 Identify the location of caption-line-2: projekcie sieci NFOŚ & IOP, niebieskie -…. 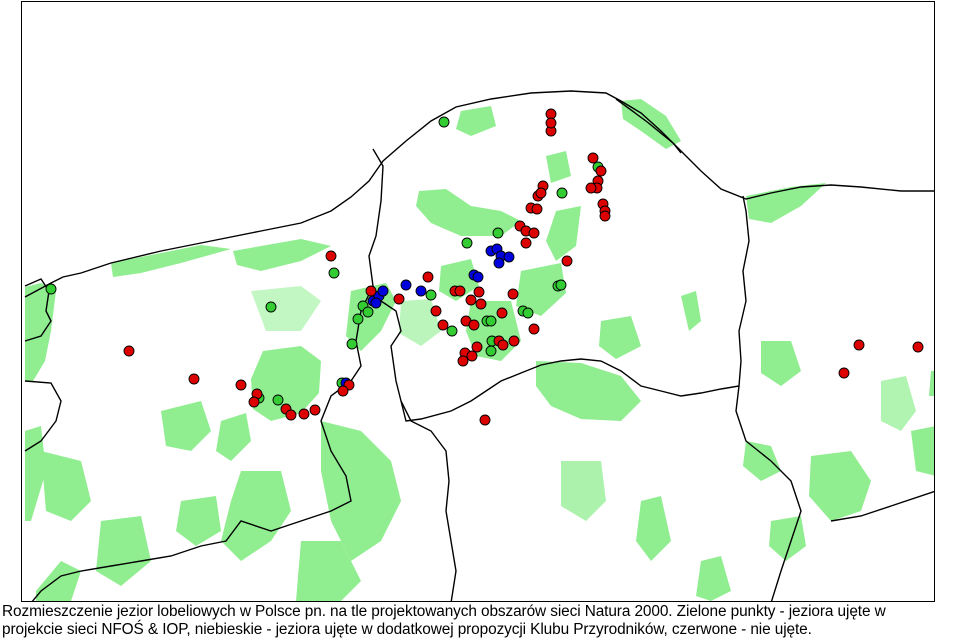
(407, 629).